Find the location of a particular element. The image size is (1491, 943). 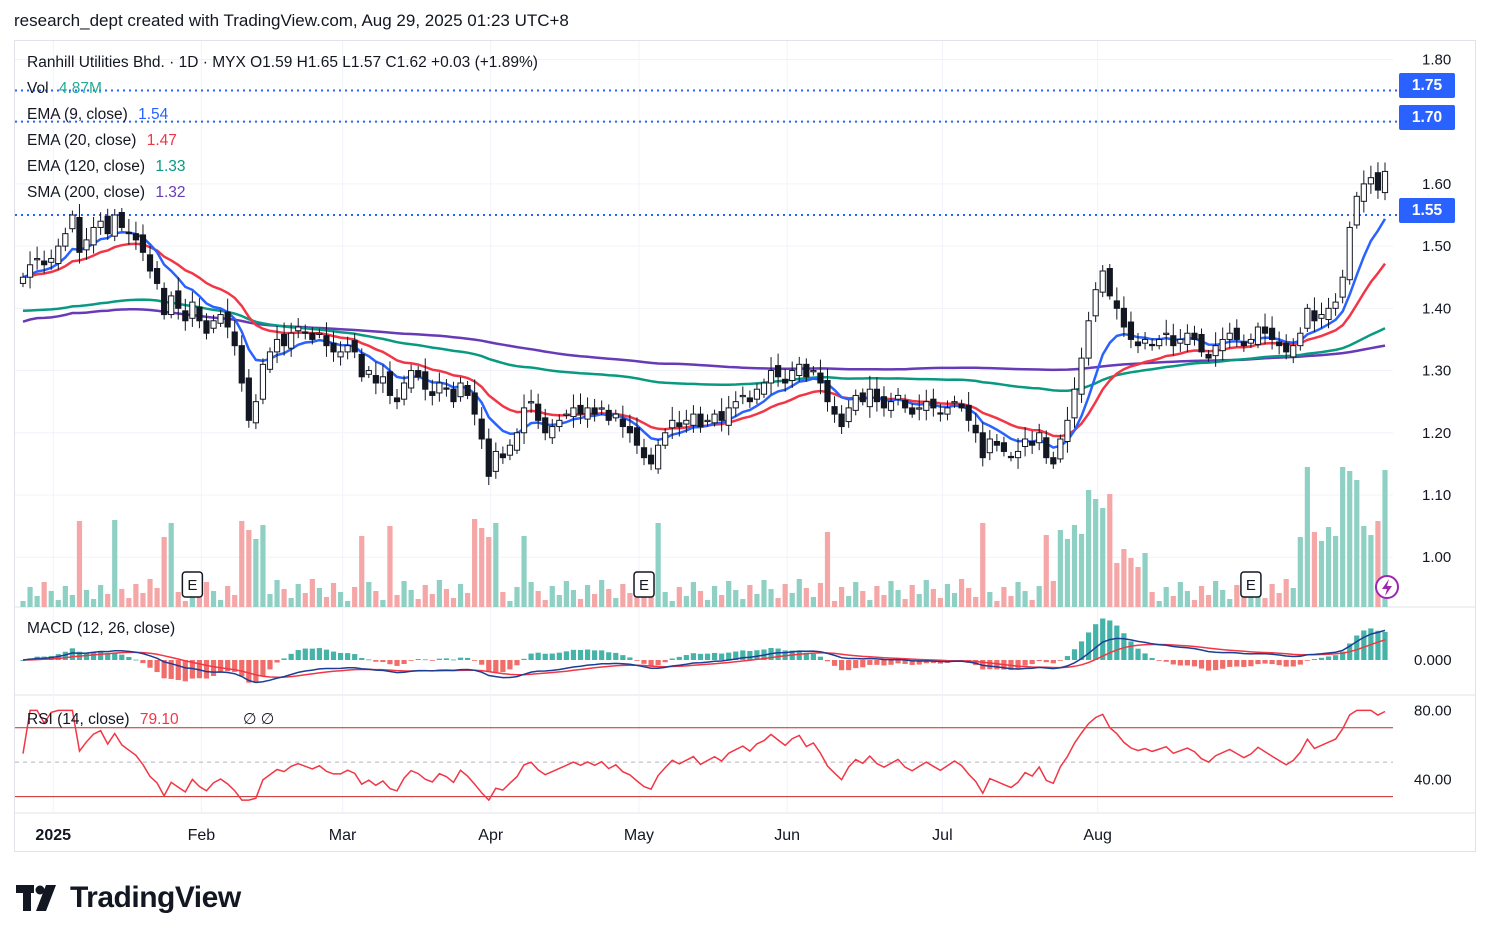

ema9-label: EMA (9, close) is located at coordinates (77, 114).